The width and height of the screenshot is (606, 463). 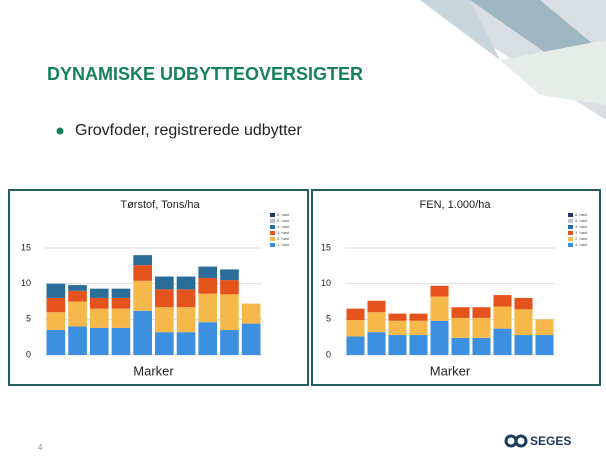 What do you see at coordinates (521, 441) in the screenshot?
I see `logo-icon` at bounding box center [521, 441].